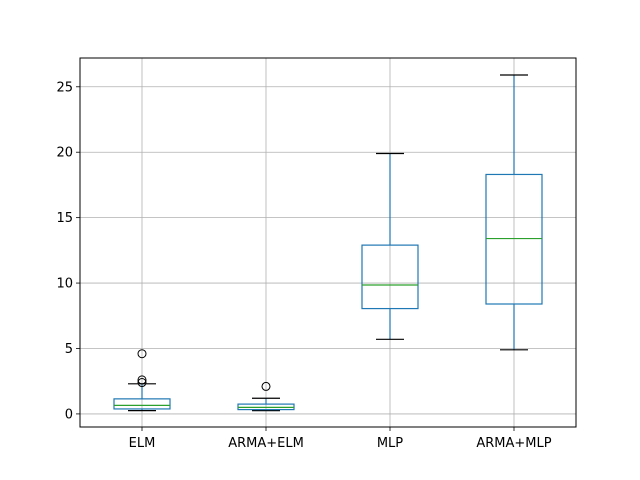 This screenshot has height=480, width=640. I want to click on x-tick-label: MLP, so click(390, 443).